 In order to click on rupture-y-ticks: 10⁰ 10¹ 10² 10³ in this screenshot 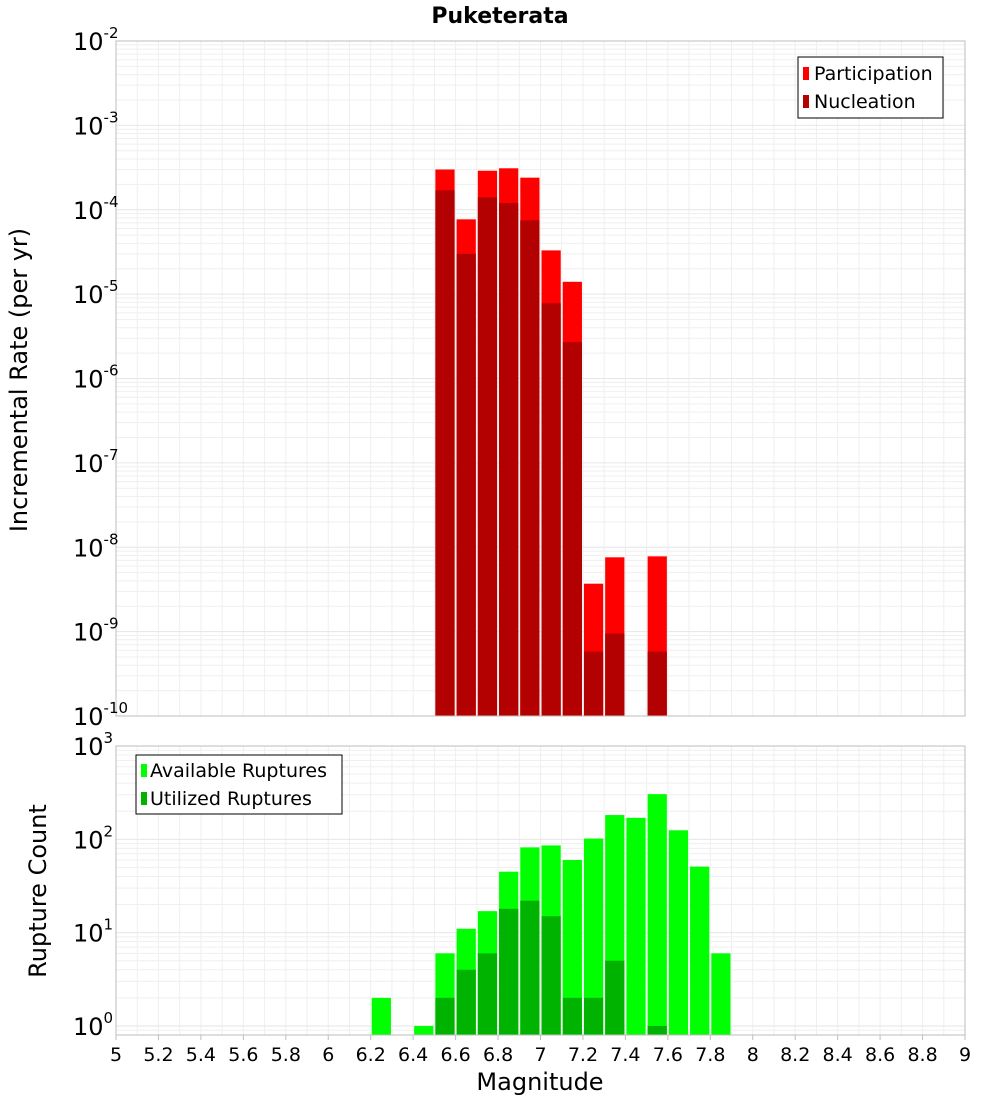, I will do `click(93, 885)`.